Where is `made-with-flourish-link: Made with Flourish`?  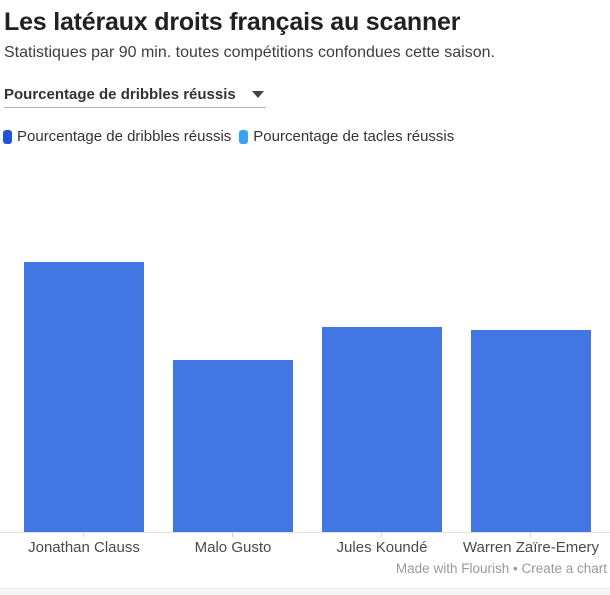 made-with-flourish-link: Made with Flourish is located at coordinates (452, 568).